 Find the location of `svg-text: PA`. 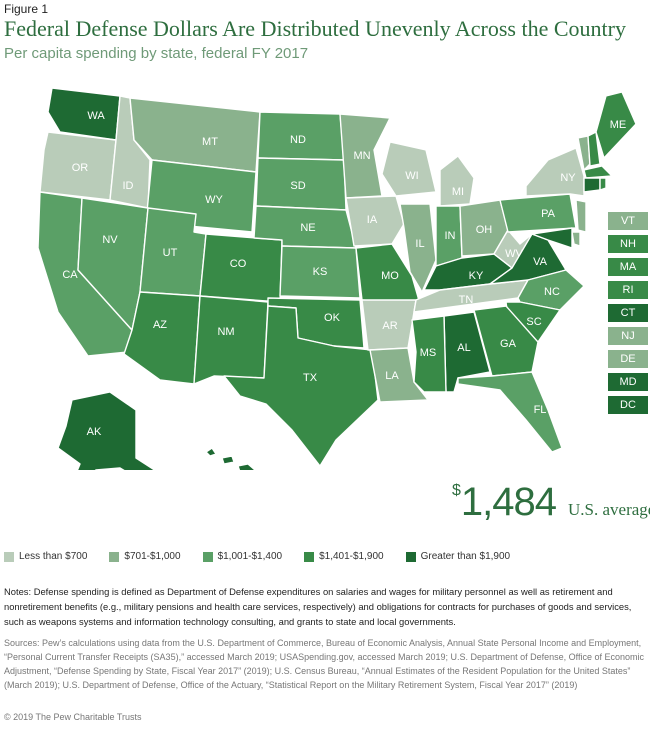

svg-text: PA is located at coordinates (548, 214).